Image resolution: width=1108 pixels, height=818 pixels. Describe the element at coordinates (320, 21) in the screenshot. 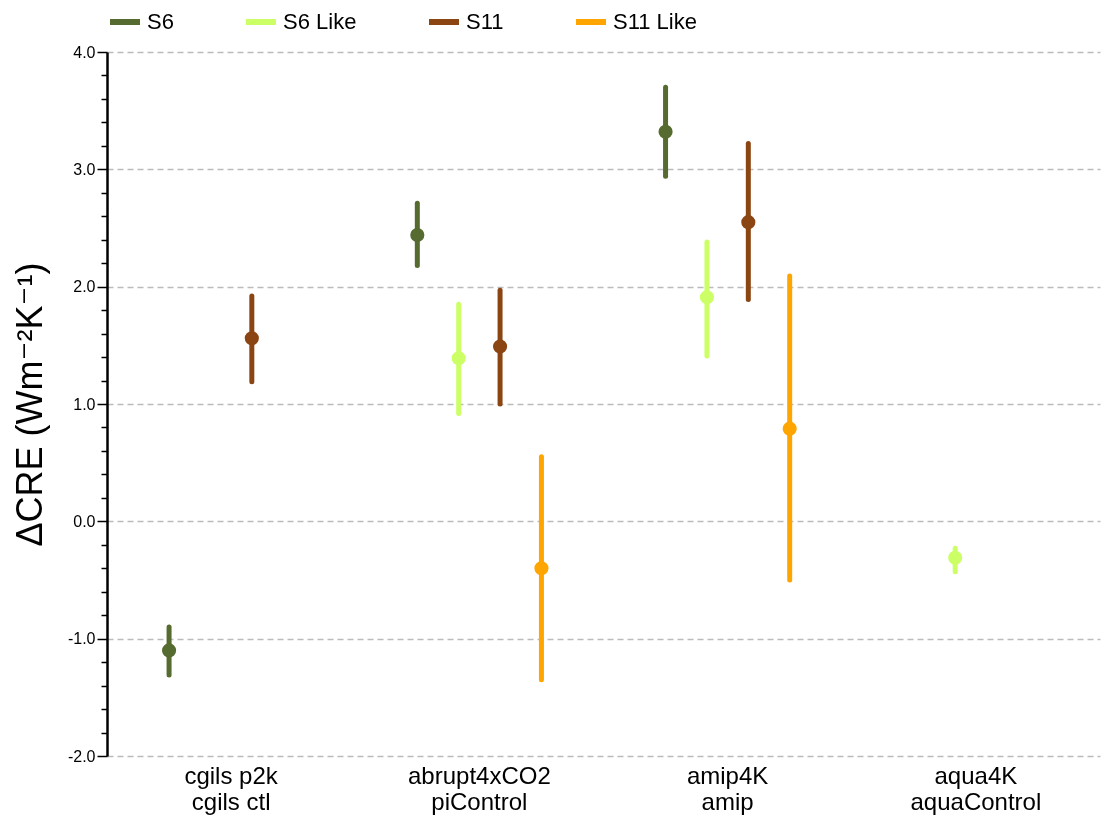

I see `legend-label: S6 Like` at that location.